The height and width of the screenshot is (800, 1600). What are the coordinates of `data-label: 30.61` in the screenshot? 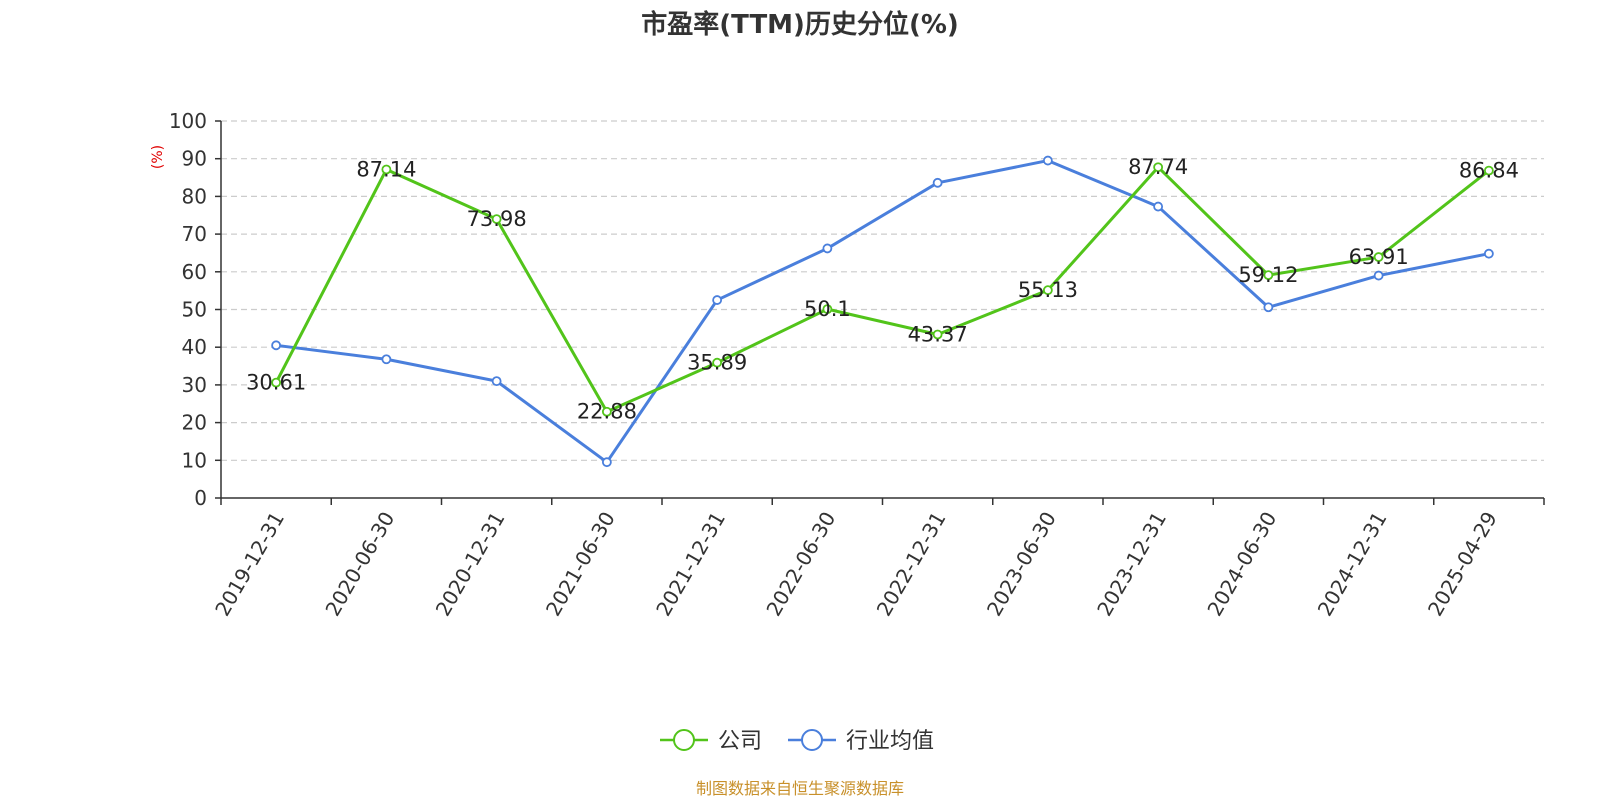 It's located at (276, 383).